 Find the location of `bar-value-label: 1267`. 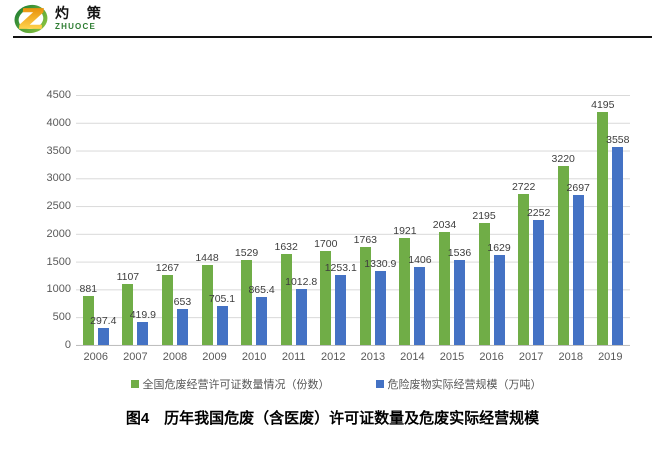

bar-value-label: 1267 is located at coordinates (167, 267).